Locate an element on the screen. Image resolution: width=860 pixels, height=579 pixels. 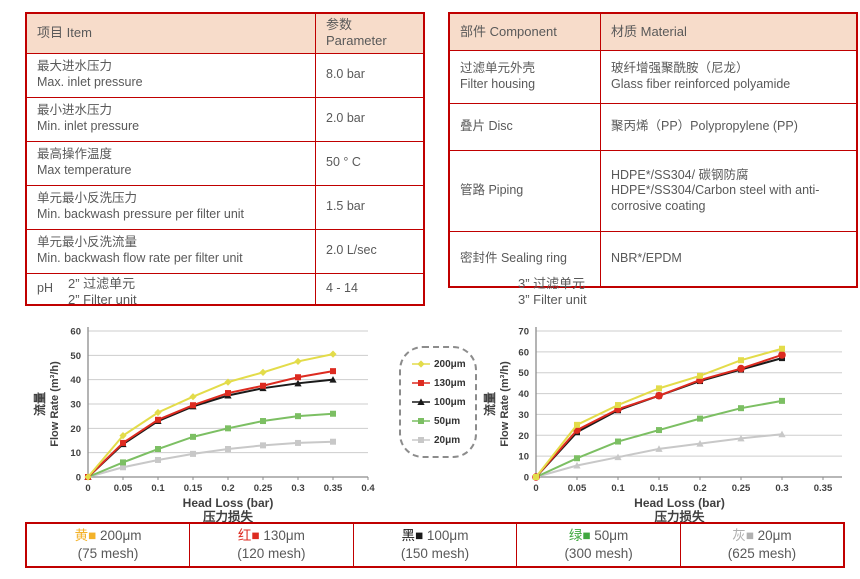
spec-table-row: 最大进水压力 Max. inlet pressure 8.0 bar is located at coordinates (225, 75).